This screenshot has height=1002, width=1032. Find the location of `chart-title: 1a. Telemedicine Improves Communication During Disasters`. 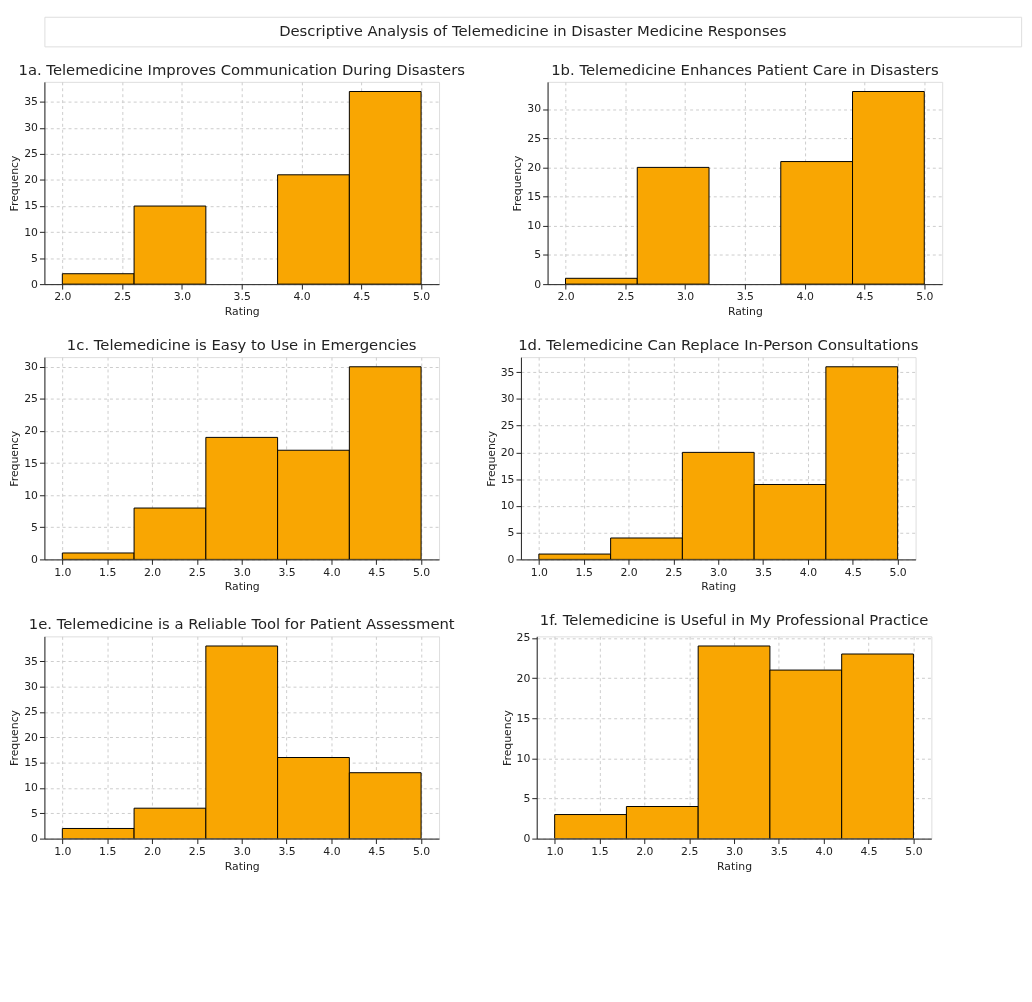

chart-title: 1a. Telemedicine Improves Communication During Disasters is located at coordinates (241, 69).